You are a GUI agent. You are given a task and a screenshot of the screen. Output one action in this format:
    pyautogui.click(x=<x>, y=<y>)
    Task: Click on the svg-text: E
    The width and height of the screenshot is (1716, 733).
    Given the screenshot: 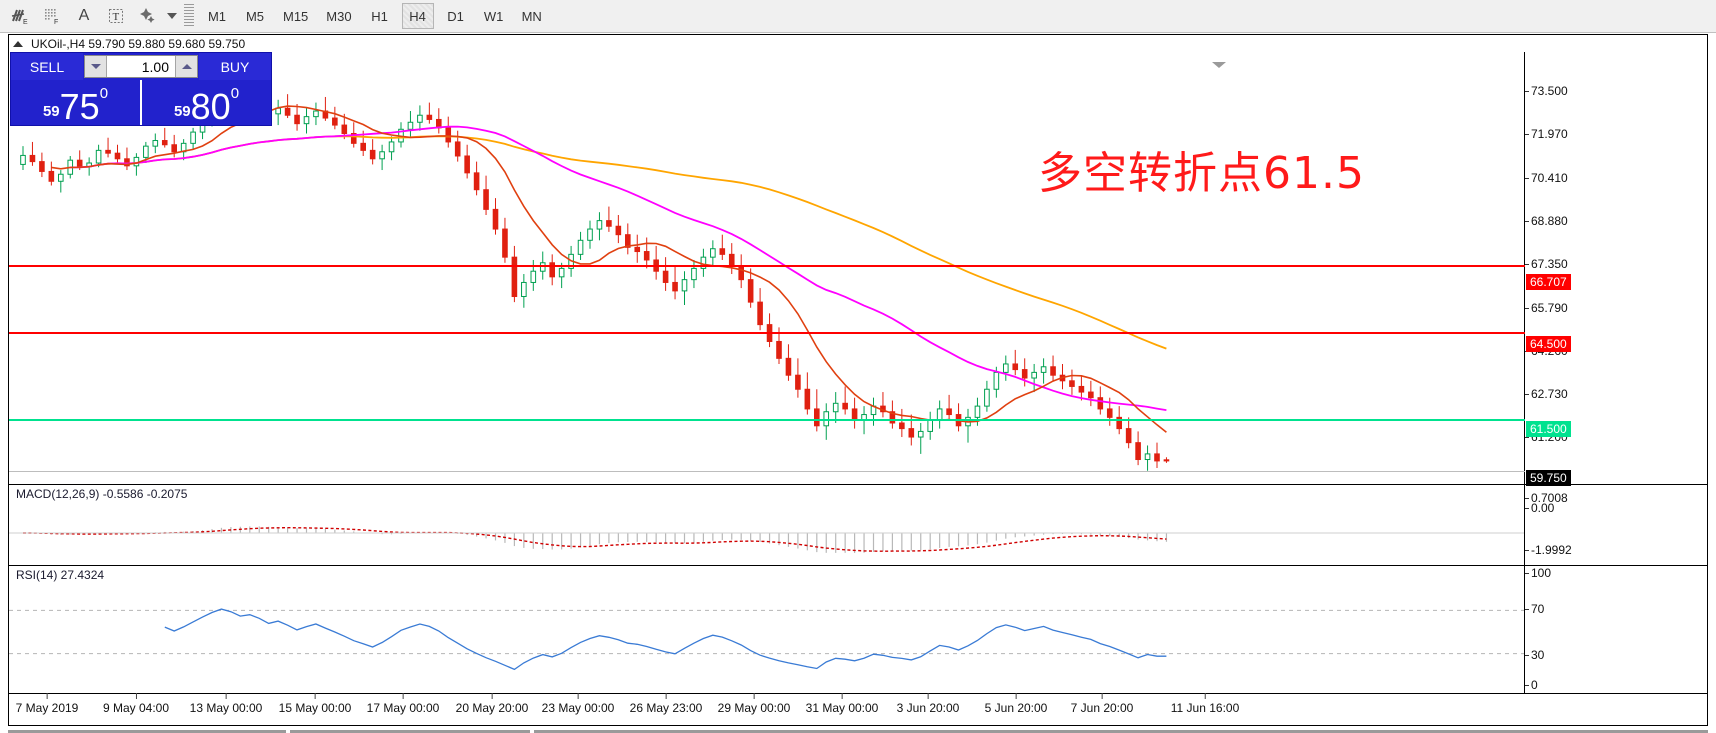 What is the action you would take?
    pyautogui.click(x=25, y=22)
    